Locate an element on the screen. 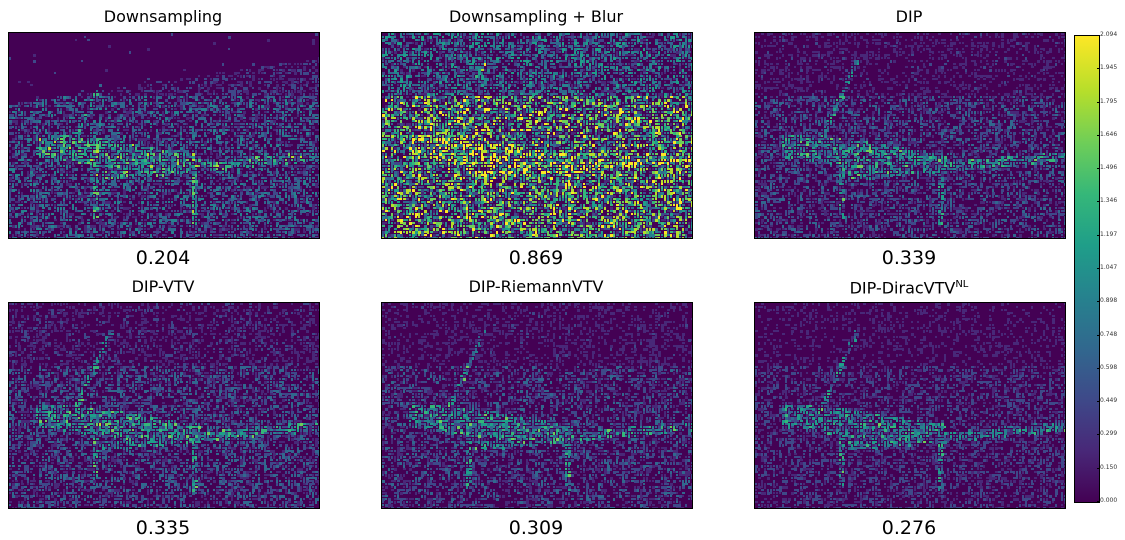 The height and width of the screenshot is (540, 1125). panel-title: DIP-VTV is located at coordinates (163, 287).